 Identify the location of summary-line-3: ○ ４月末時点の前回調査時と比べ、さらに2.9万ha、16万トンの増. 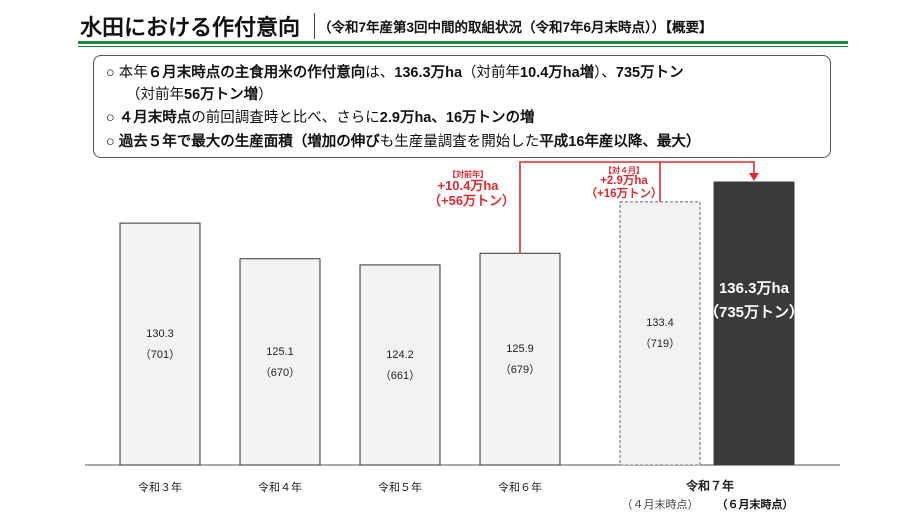
(320, 116).